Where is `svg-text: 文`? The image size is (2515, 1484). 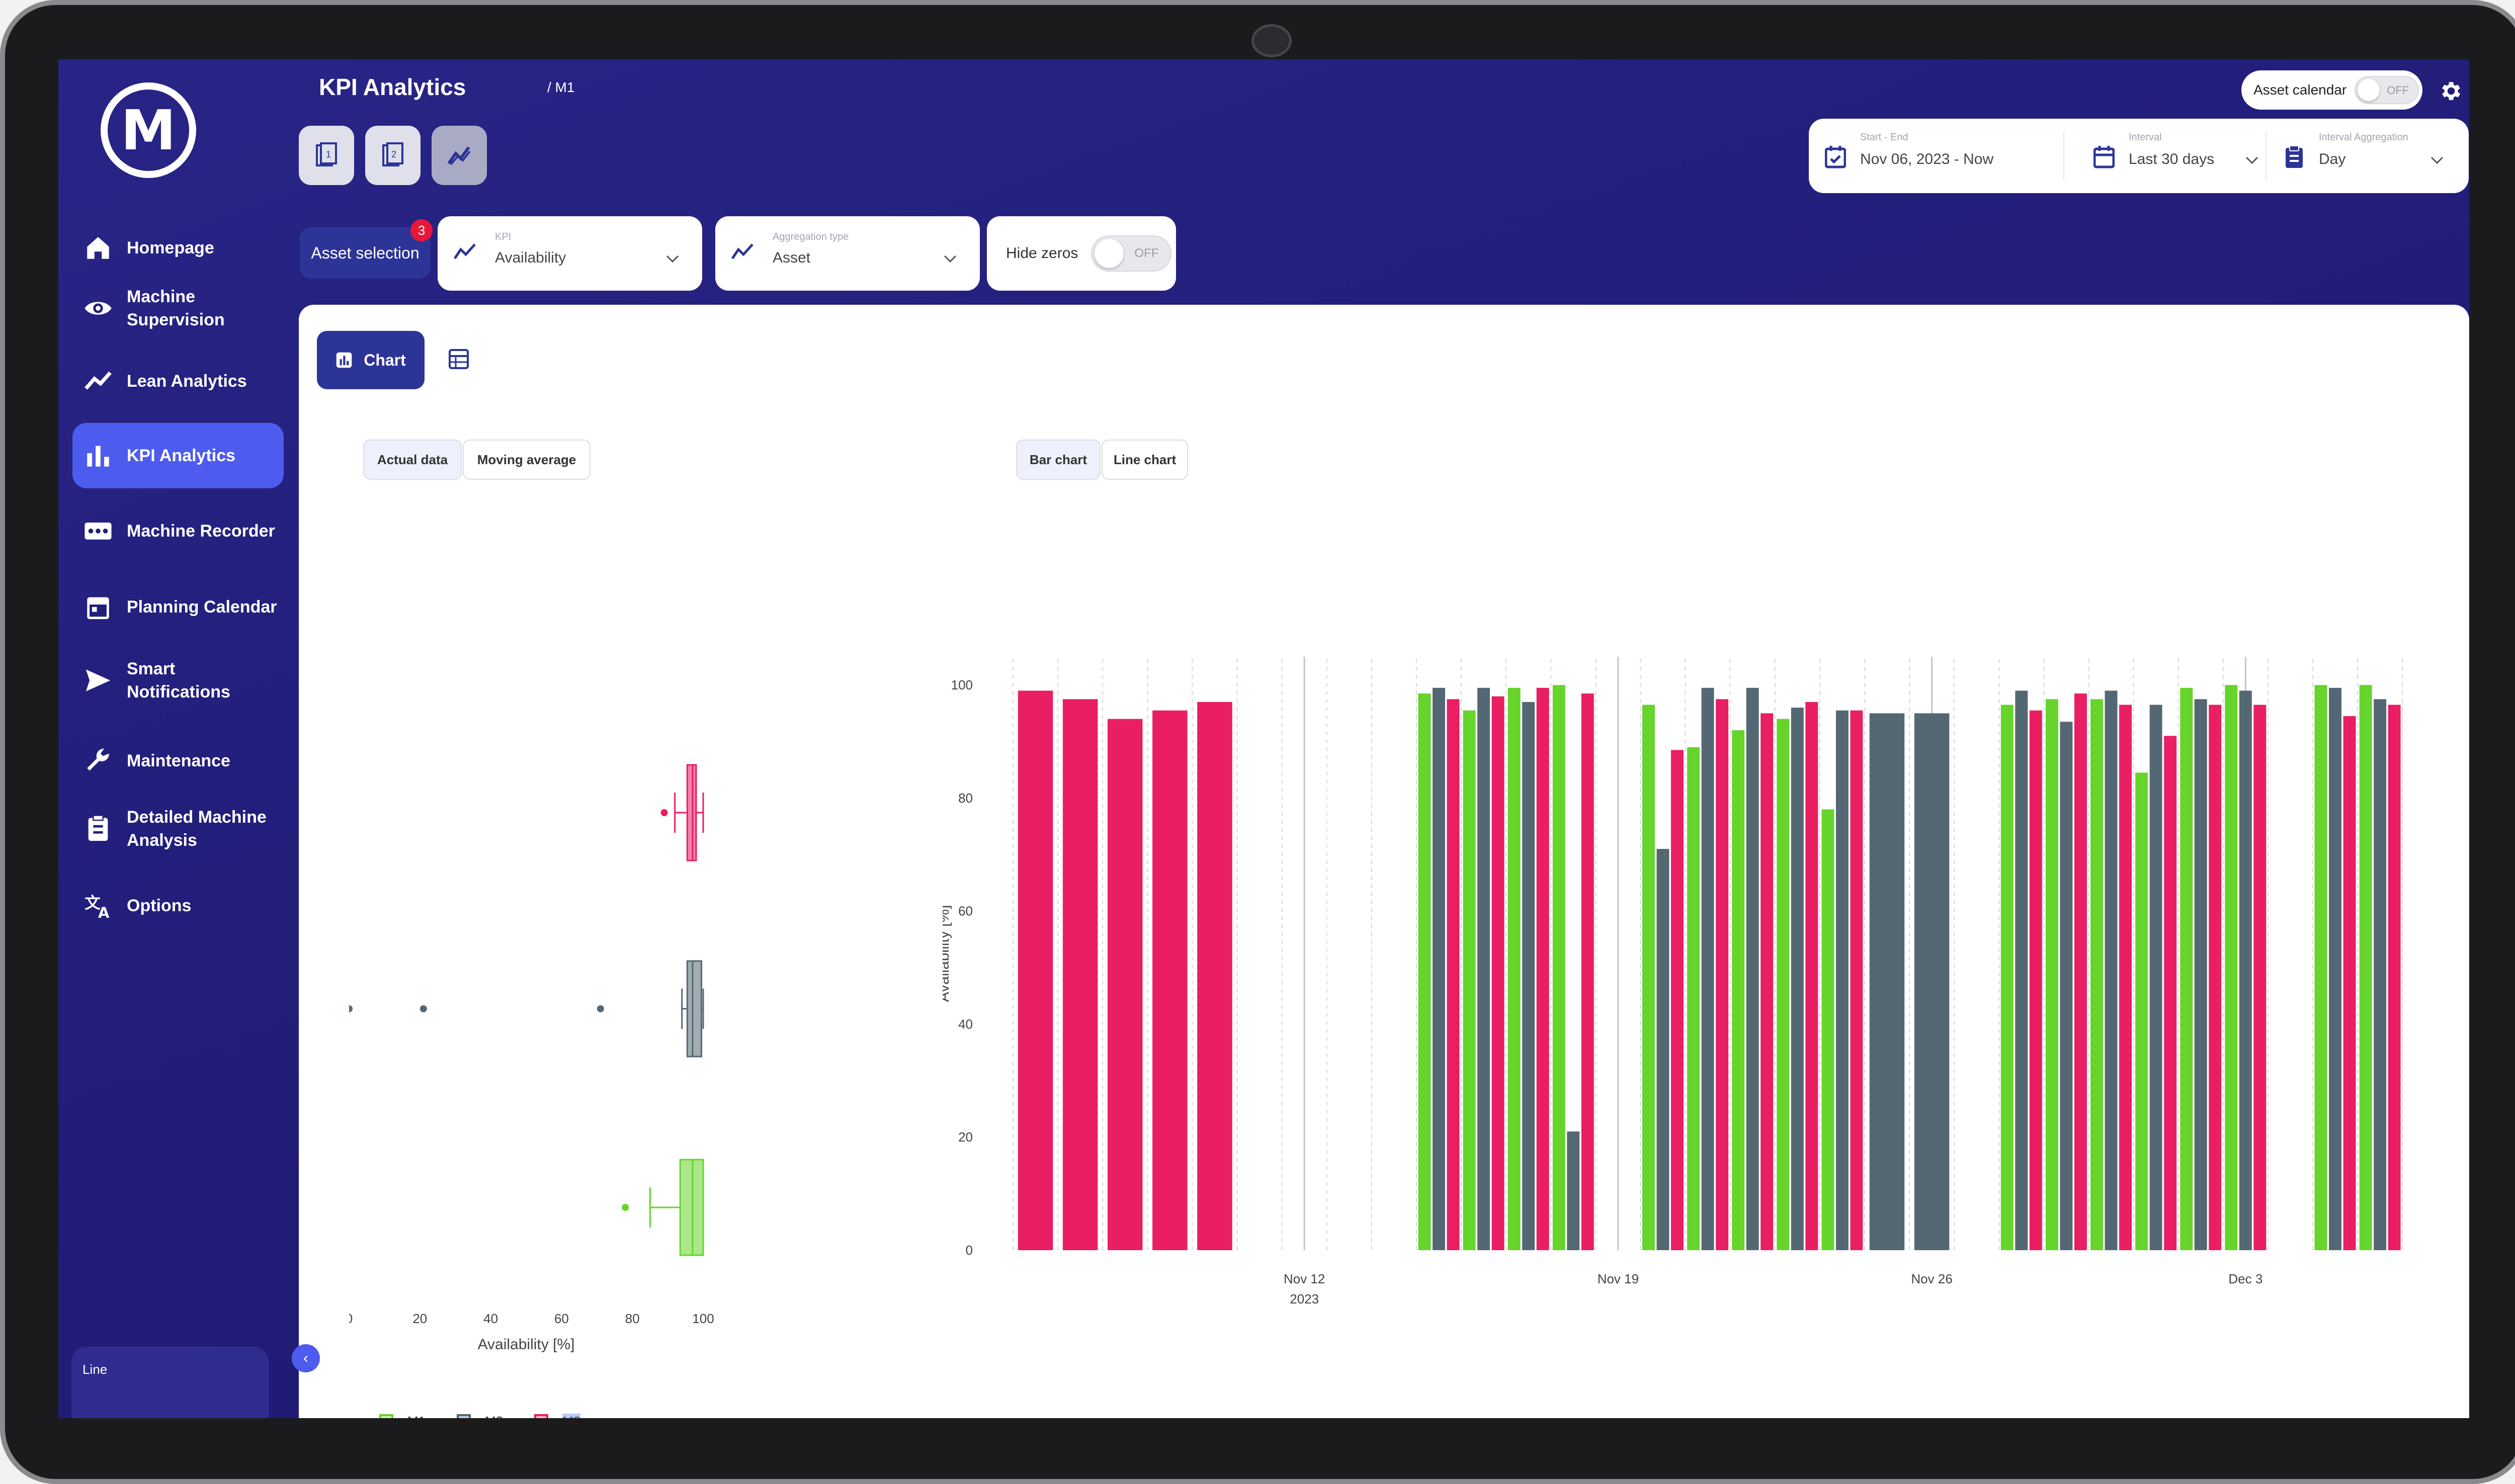 svg-text: 文 is located at coordinates (93, 903).